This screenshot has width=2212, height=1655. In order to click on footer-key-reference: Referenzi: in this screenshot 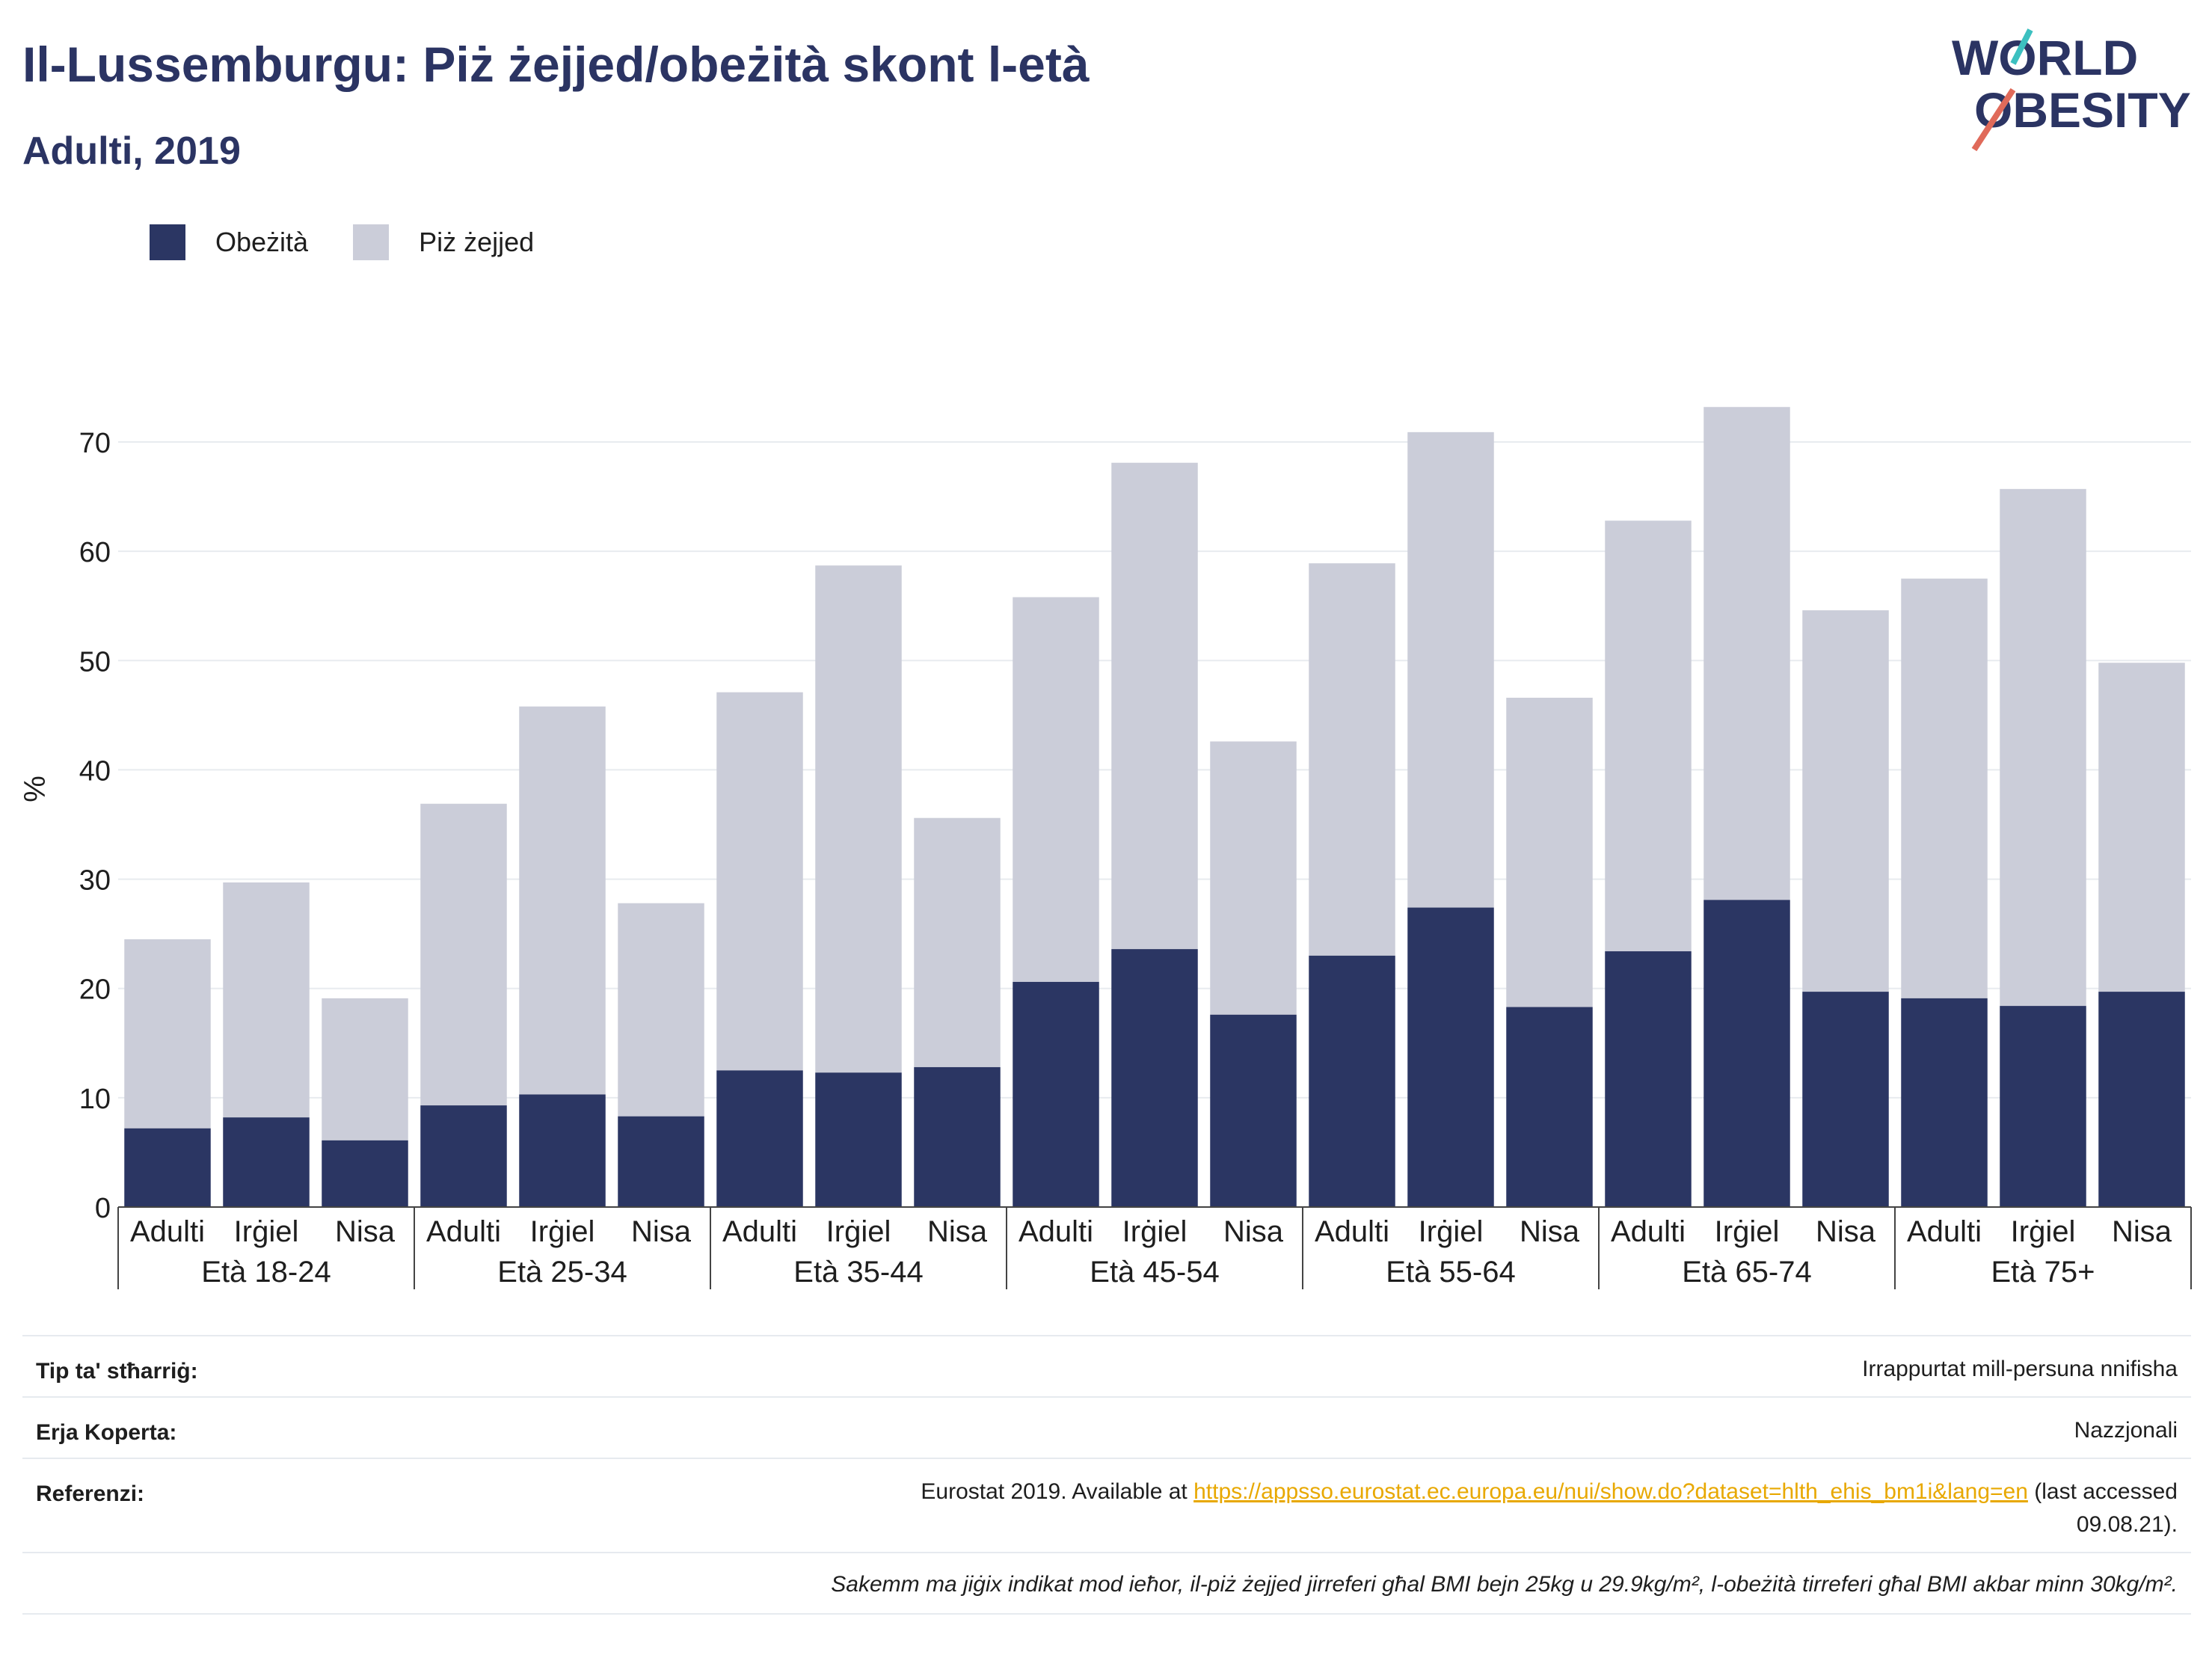, I will do `click(90, 1493)`.